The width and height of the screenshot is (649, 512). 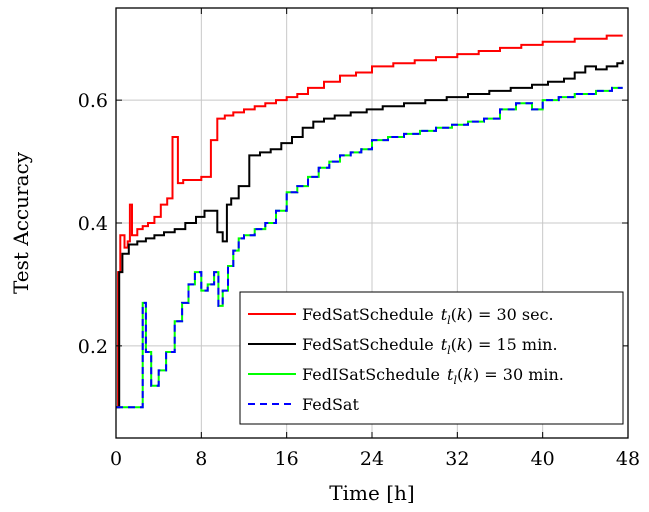 I want to click on x-tick-label: 40, so click(x=543, y=459).